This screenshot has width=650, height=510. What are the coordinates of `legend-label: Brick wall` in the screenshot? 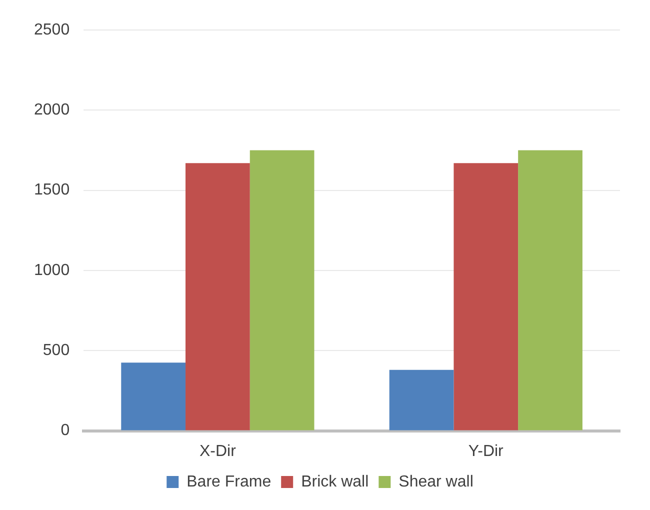 It's located at (335, 481).